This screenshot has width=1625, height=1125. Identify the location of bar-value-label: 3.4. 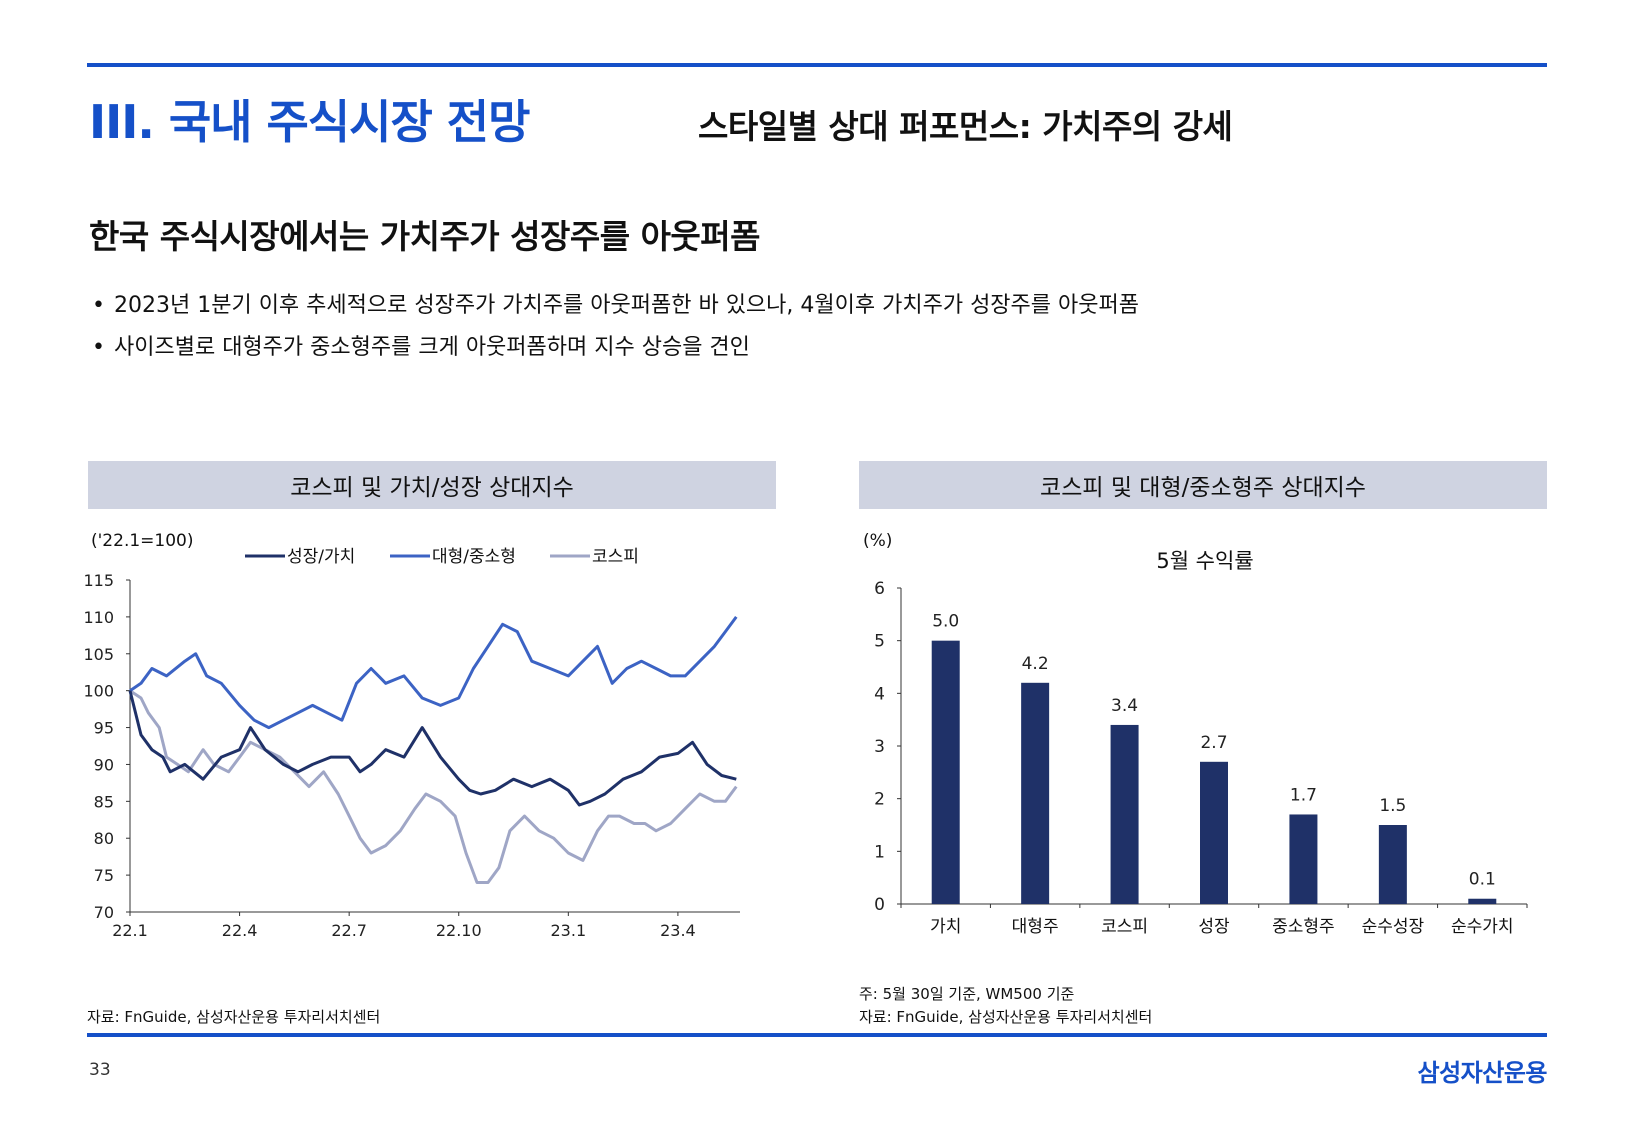
(1124, 706).